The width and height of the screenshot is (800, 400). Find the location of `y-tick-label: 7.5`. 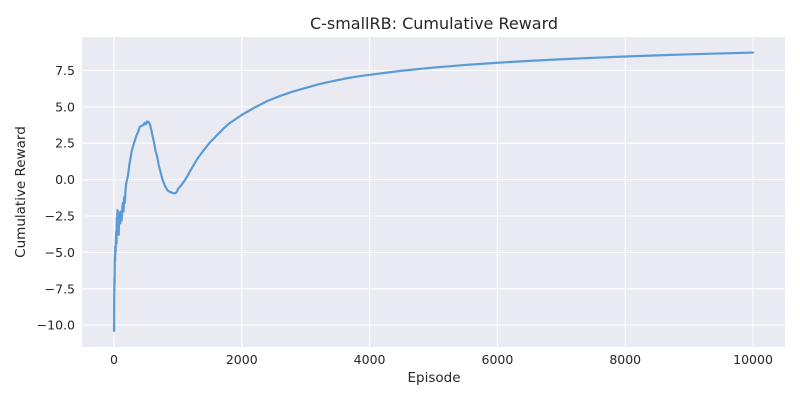

y-tick-label: 7.5 is located at coordinates (65, 70).